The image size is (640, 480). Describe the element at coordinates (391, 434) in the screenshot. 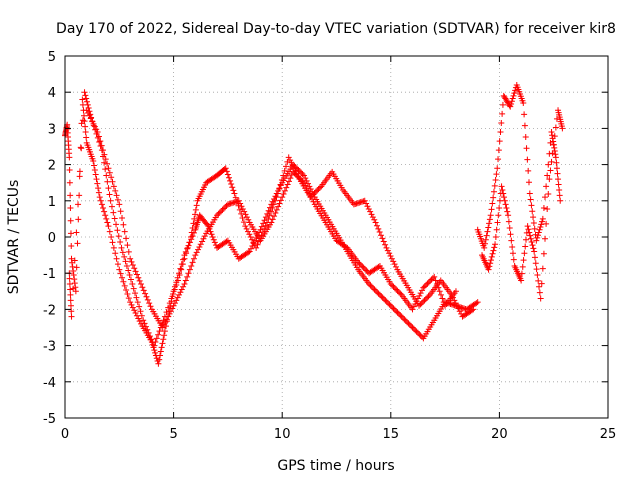

I see `x-tick-label: 15` at that location.